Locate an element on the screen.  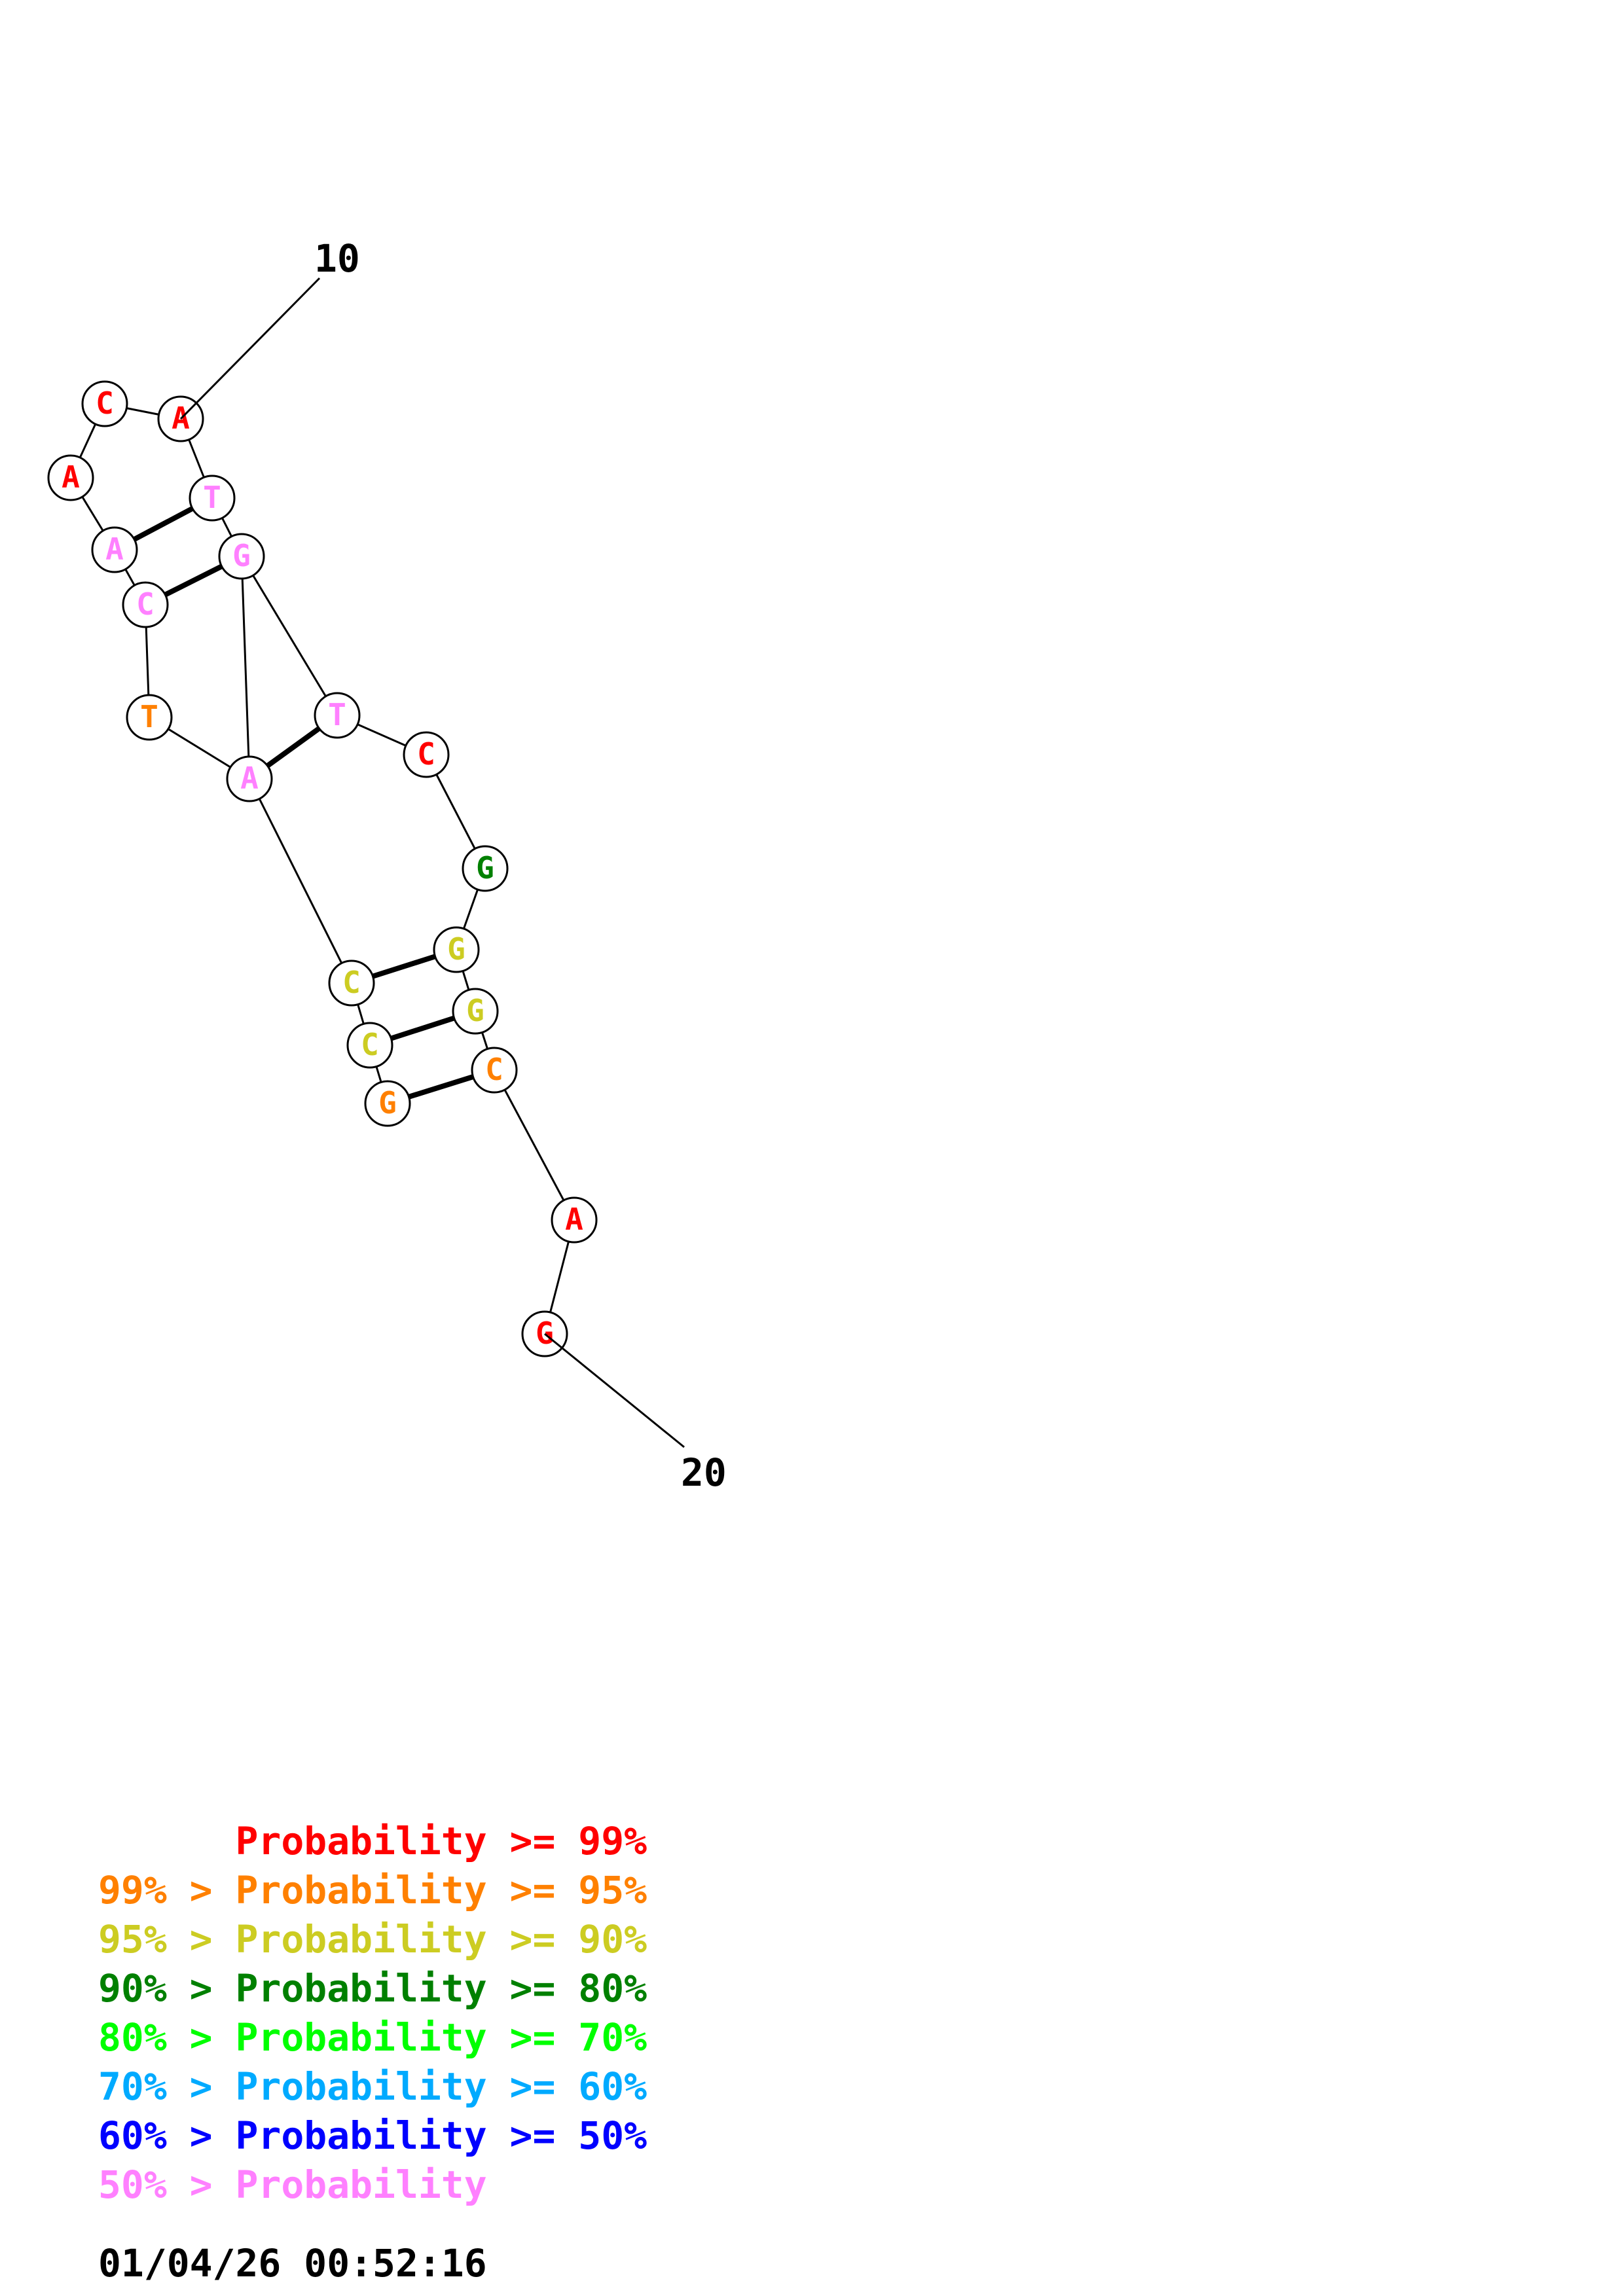
end-lead-line is located at coordinates (614, 1390).